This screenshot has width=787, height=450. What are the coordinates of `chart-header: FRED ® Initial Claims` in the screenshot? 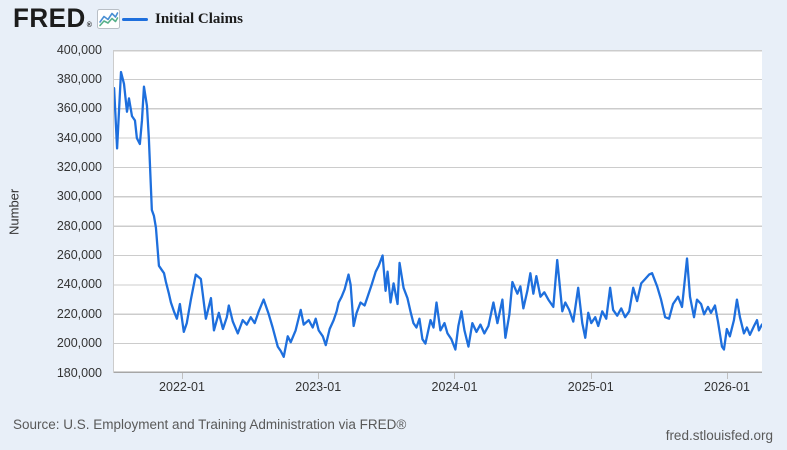 It's located at (393, 20).